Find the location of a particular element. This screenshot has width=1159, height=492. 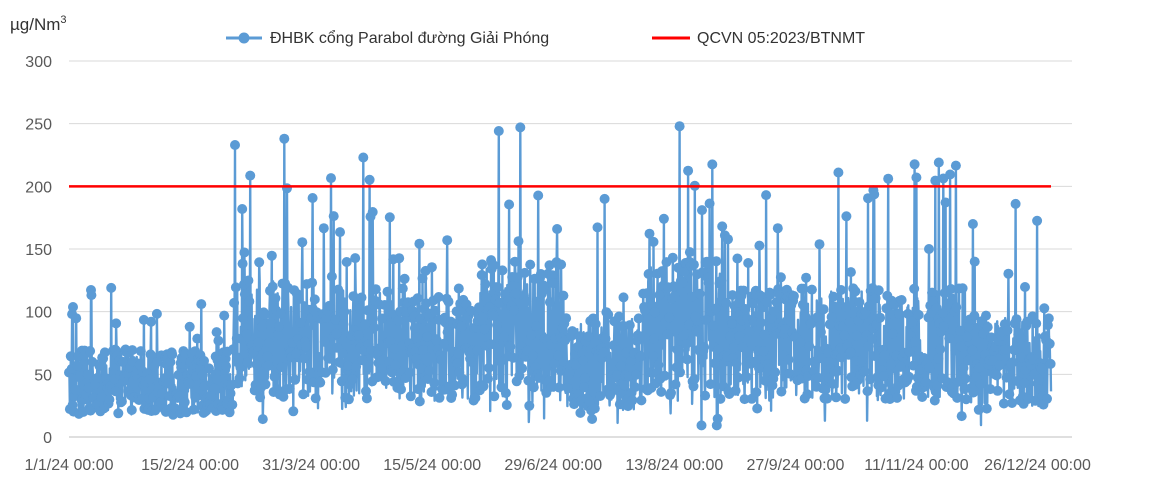

x-tick-label: 27/9/24 00:00 is located at coordinates (795, 465).